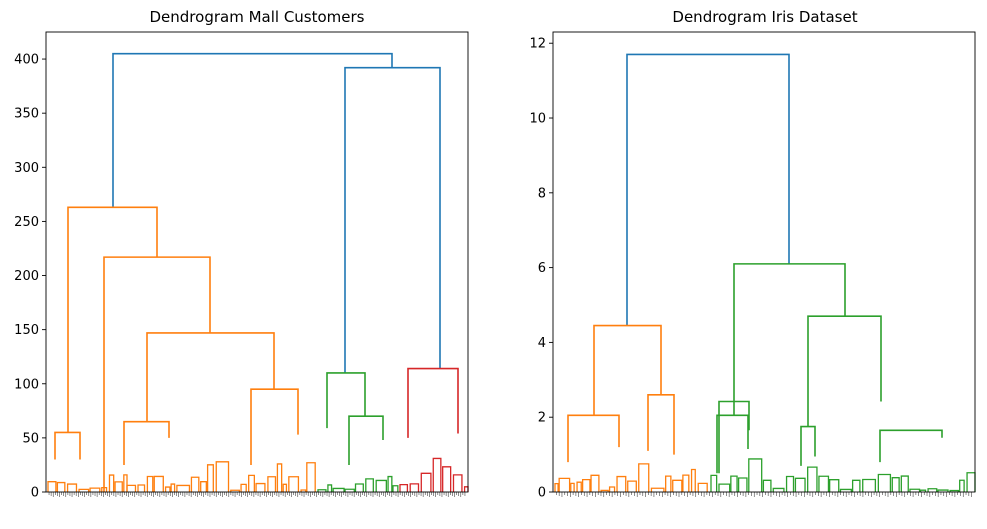 This screenshot has height=529, width=987. I want to click on y-tick-label: 100, so click(26, 384).